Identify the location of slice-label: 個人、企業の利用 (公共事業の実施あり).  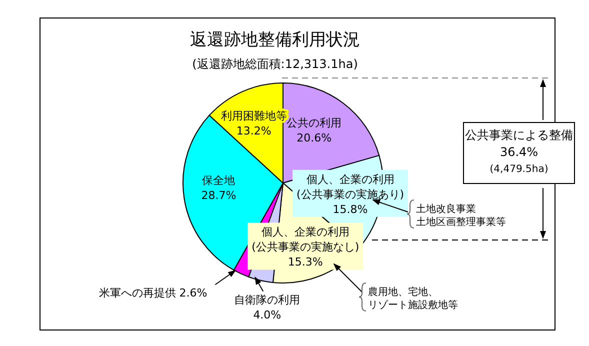
(350, 186).